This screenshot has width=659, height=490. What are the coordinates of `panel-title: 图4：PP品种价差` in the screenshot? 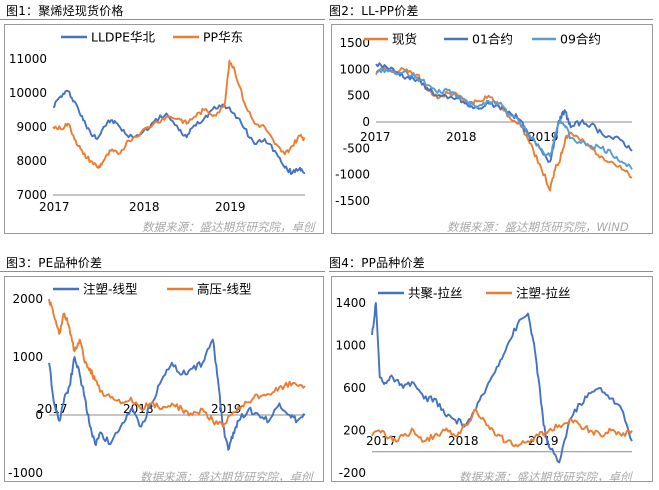 It's located at (377, 263).